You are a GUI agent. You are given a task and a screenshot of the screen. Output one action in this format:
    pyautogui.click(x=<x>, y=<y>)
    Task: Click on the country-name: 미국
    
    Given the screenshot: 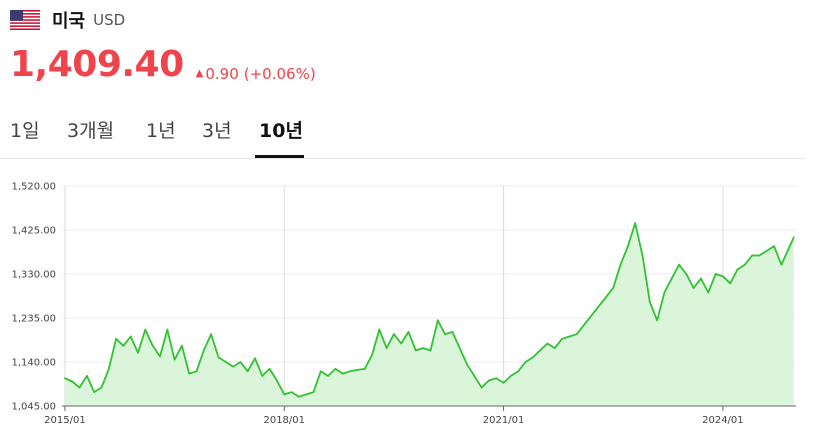 What is the action you would take?
    pyautogui.click(x=69, y=21)
    